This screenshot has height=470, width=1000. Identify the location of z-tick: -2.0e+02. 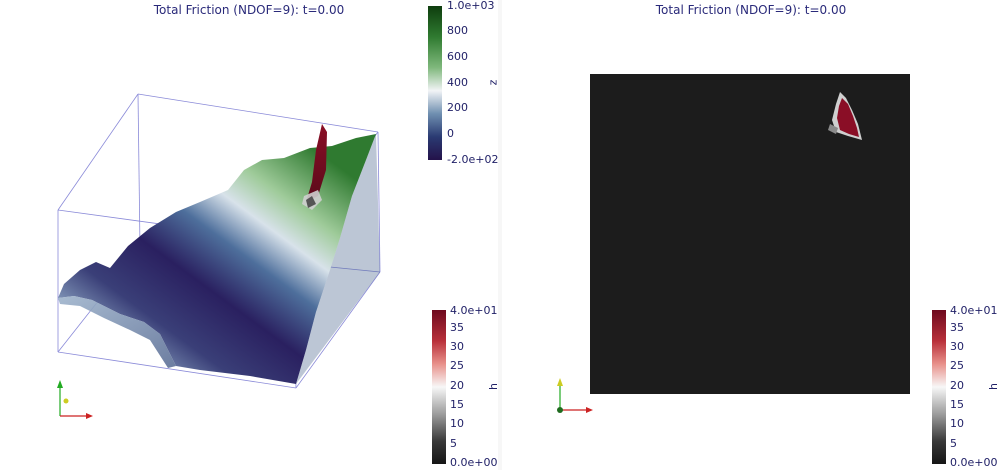
(473, 159).